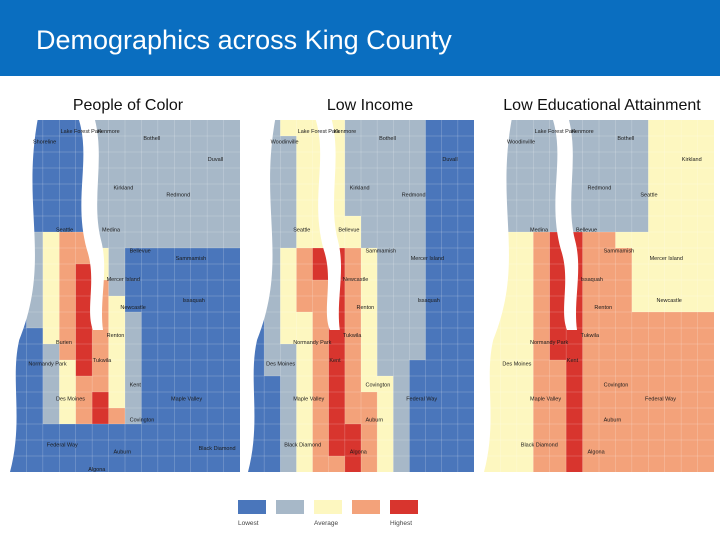 This screenshot has width=720, height=540. What do you see at coordinates (616, 386) in the screenshot?
I see `place-label: Covington` at bounding box center [616, 386].